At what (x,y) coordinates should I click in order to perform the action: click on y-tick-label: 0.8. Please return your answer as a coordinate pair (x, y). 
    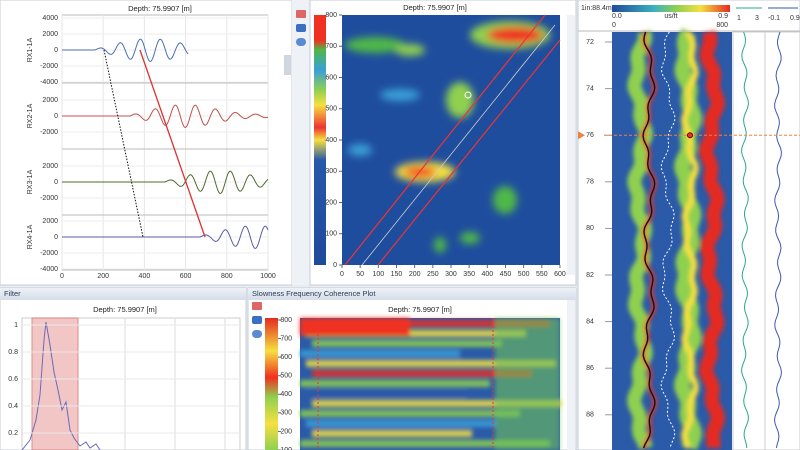
    Looking at the image, I should click on (13, 352).